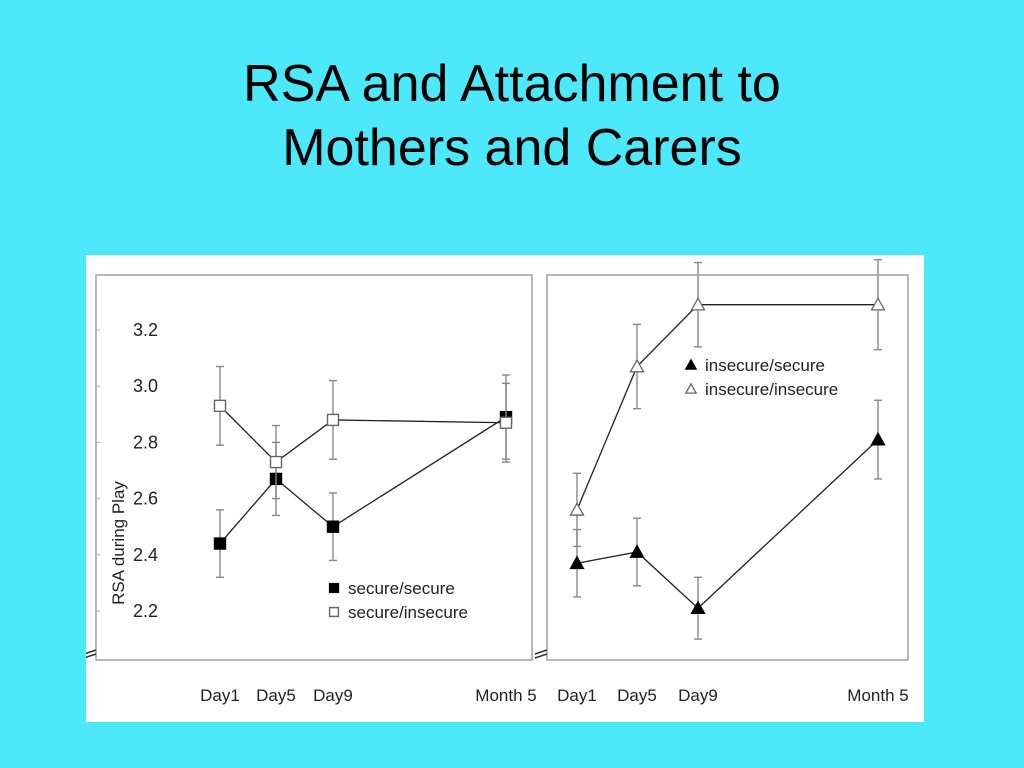 This screenshot has height=768, width=1024. What do you see at coordinates (118, 543) in the screenshot?
I see `y-axis-label: RSA during Play` at bounding box center [118, 543].